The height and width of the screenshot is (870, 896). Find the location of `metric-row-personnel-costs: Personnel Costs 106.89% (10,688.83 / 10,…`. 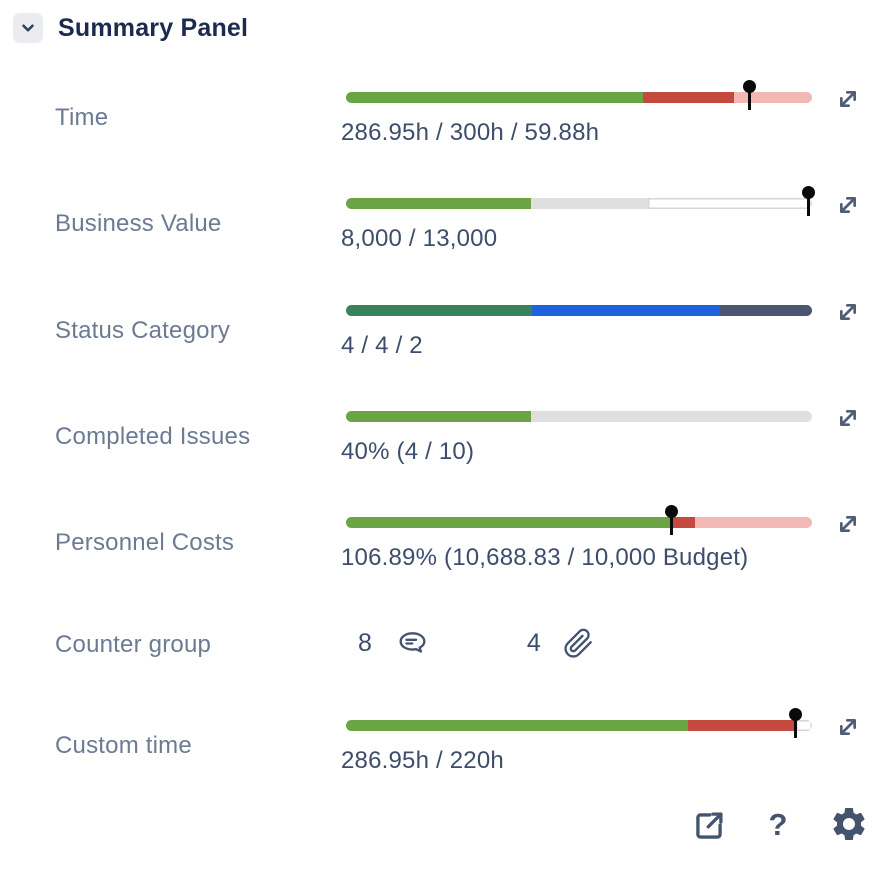

metric-row-personnel-costs: Personnel Costs 106.89% (10,688.83 / 10,… is located at coordinates (448, 564).